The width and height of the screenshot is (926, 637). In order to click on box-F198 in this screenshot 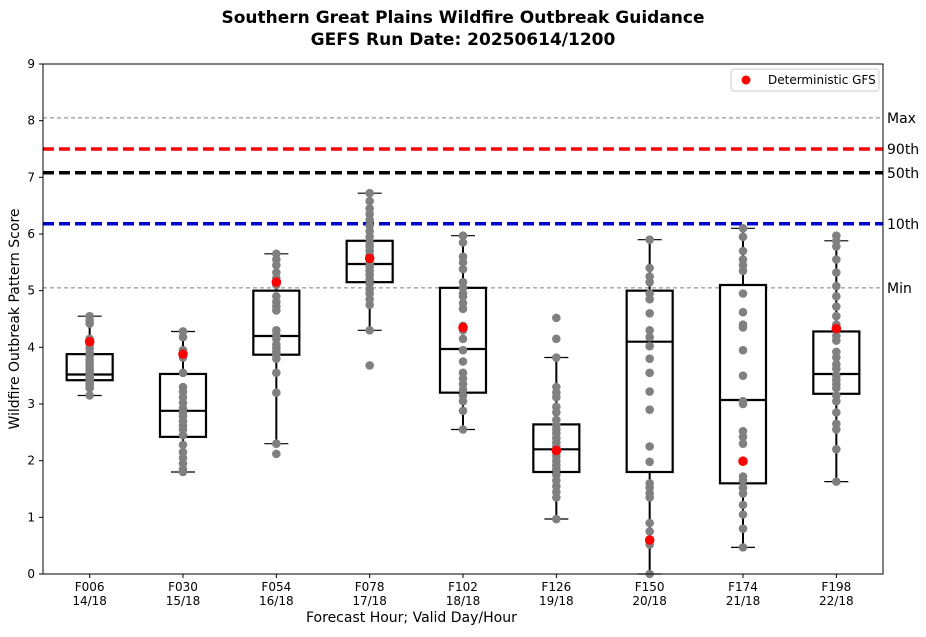, I will do `click(836, 358)`.